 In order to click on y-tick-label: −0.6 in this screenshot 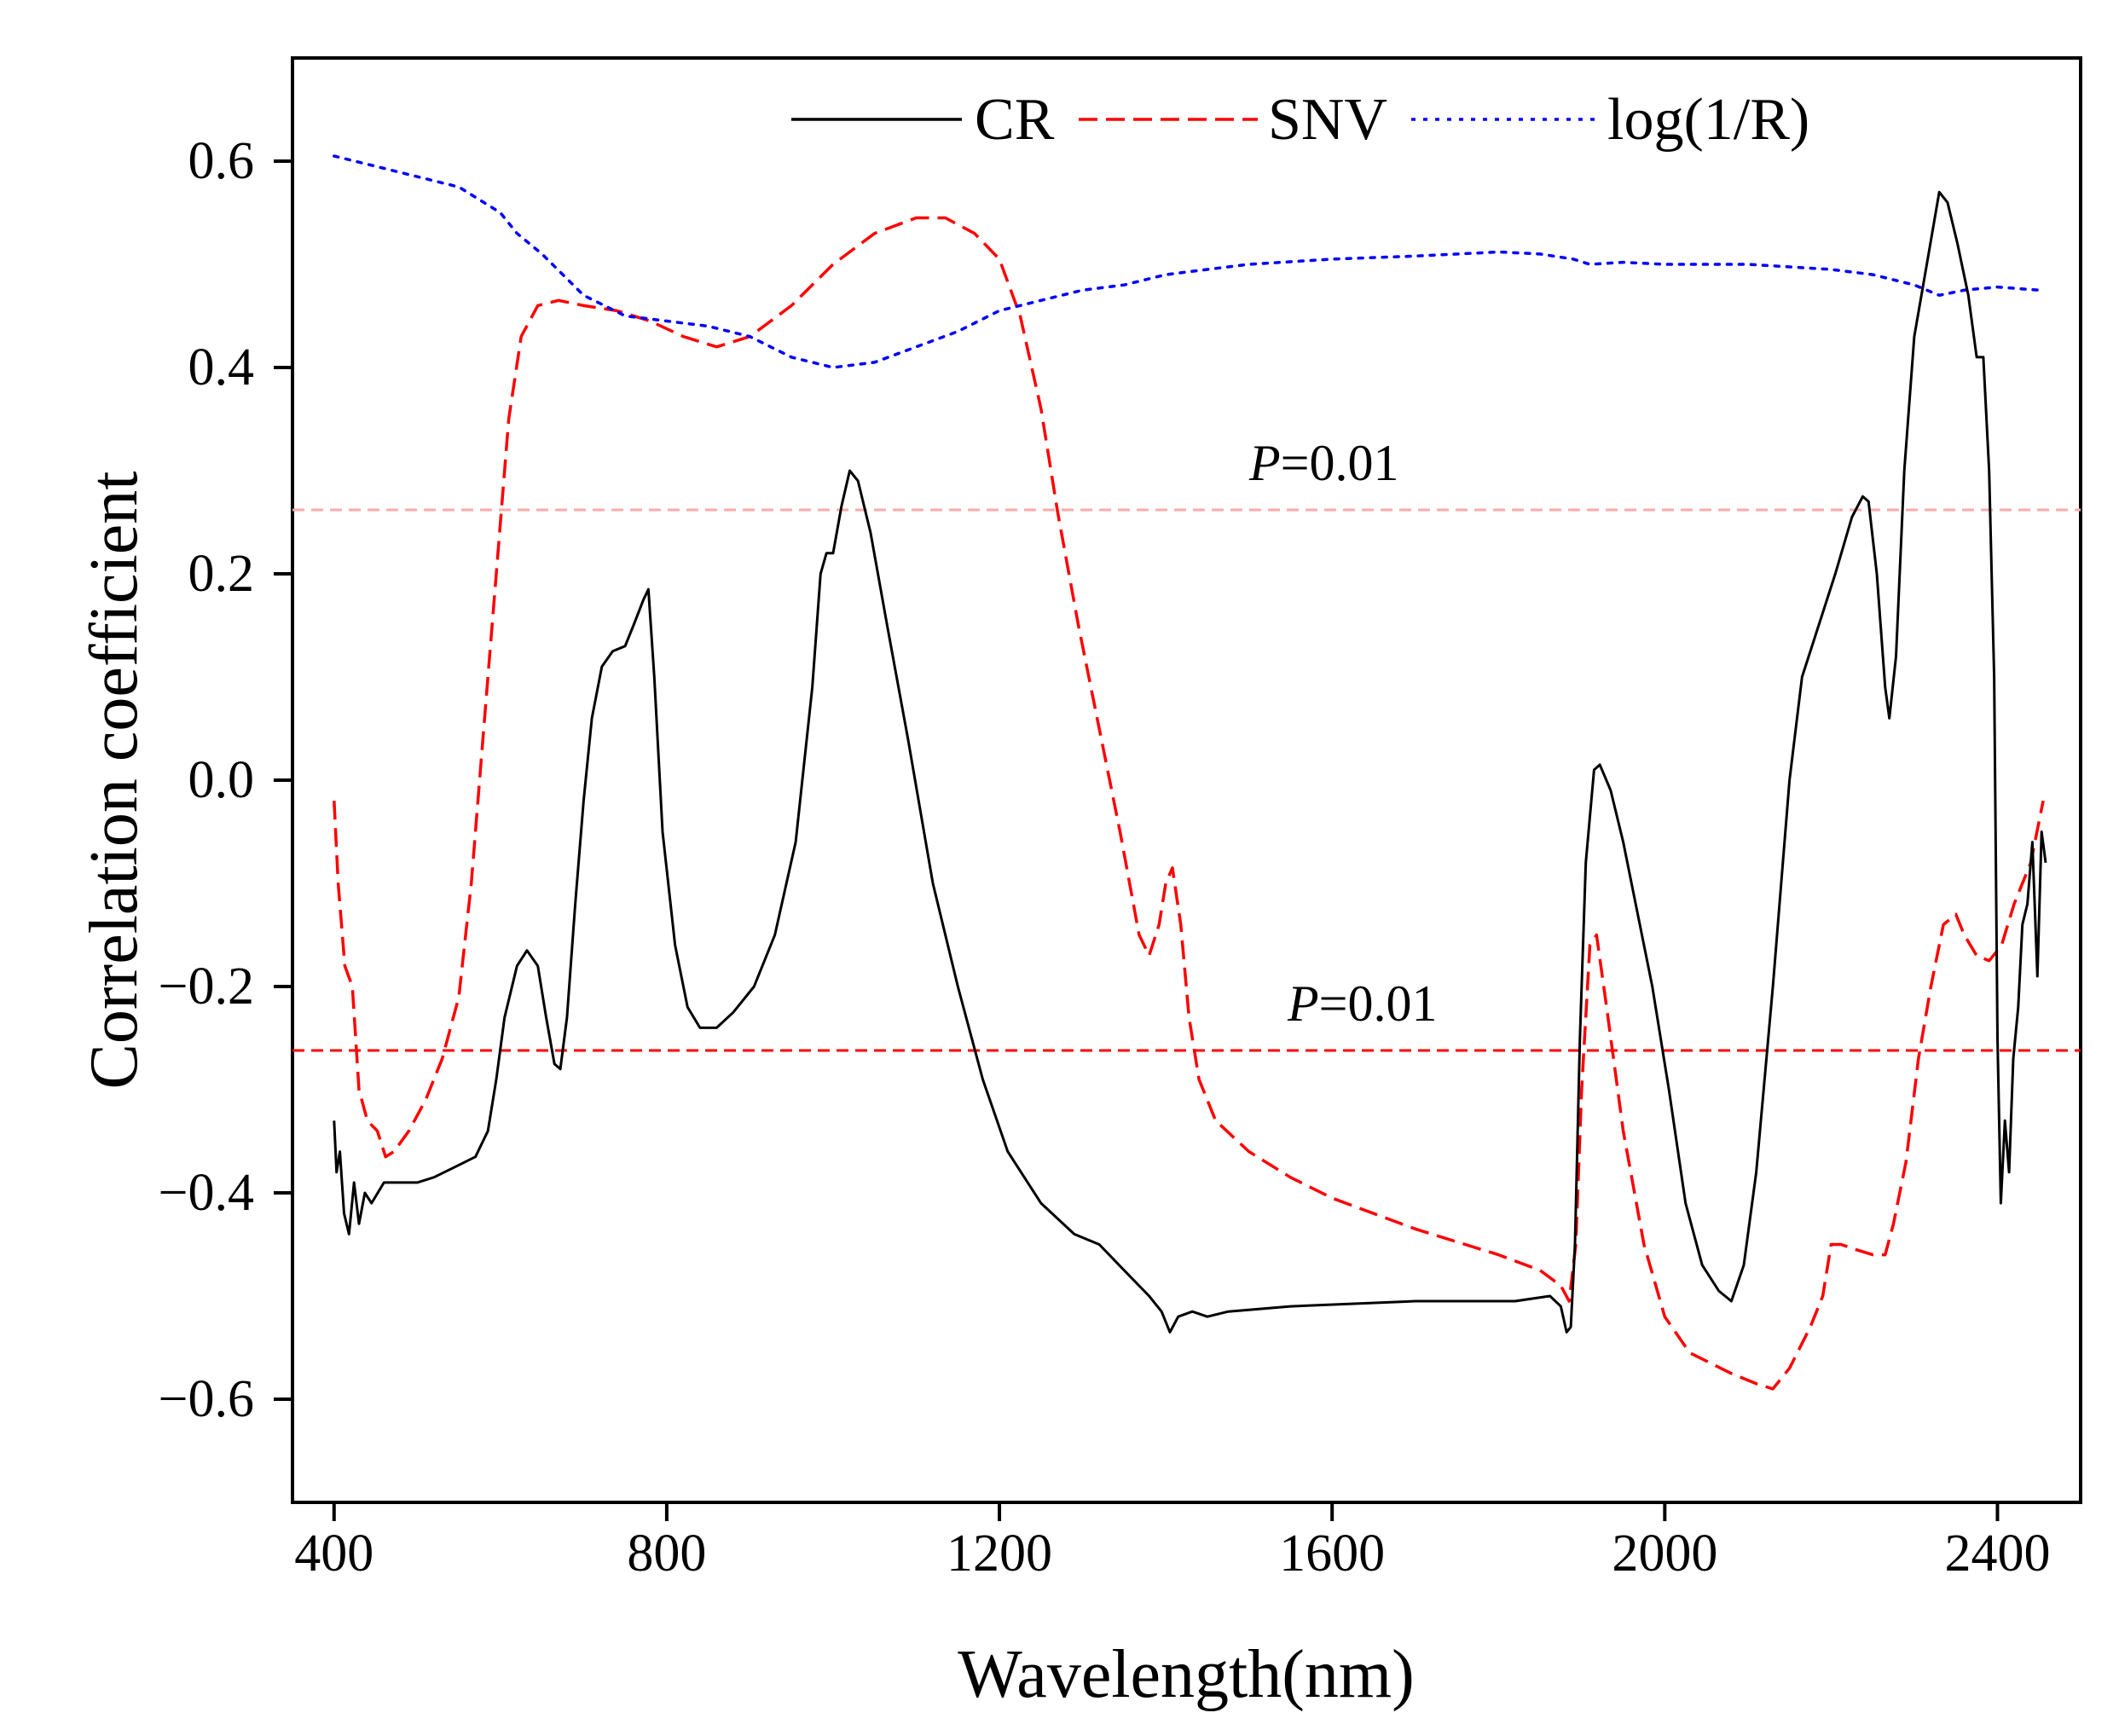, I will do `click(206, 1399)`.